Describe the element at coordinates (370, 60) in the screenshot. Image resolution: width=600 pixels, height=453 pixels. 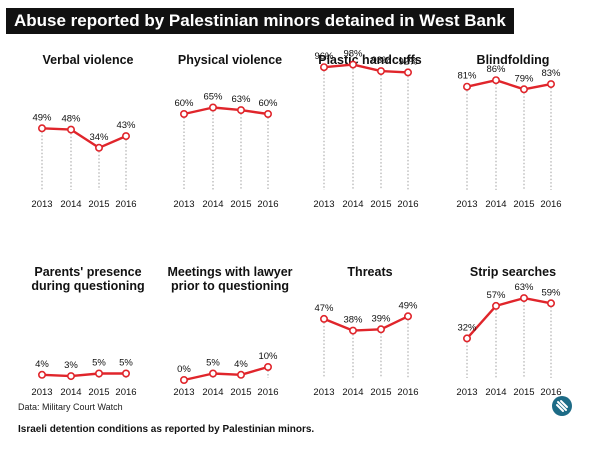
I see `chart-title: Plastic handcuffs` at that location.